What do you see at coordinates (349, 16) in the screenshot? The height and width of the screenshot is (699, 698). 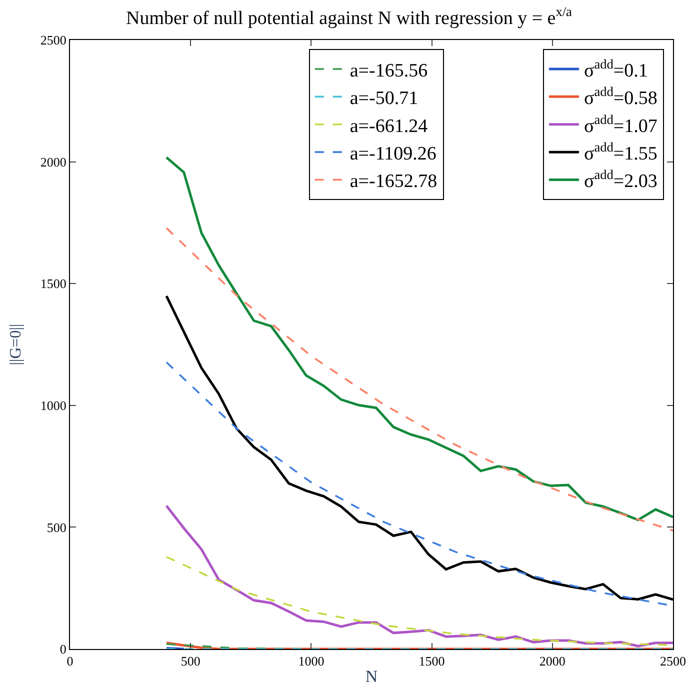 I see `chart-title: Number of null potential against N with regression y = e$^{x/a}$` at bounding box center [349, 16].